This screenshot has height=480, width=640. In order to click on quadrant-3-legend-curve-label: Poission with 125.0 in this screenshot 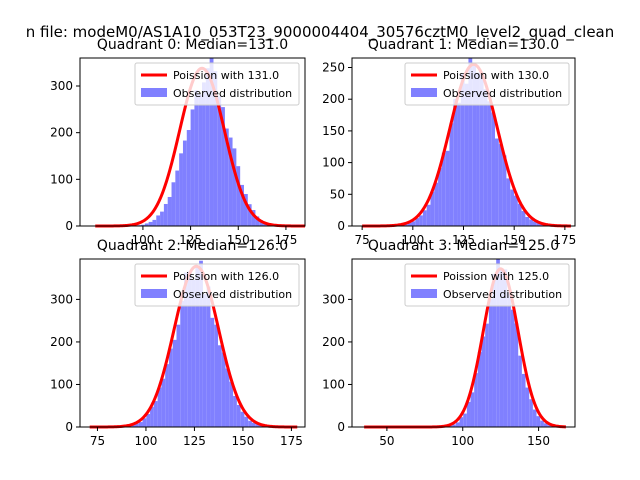, I will do `click(496, 276)`.